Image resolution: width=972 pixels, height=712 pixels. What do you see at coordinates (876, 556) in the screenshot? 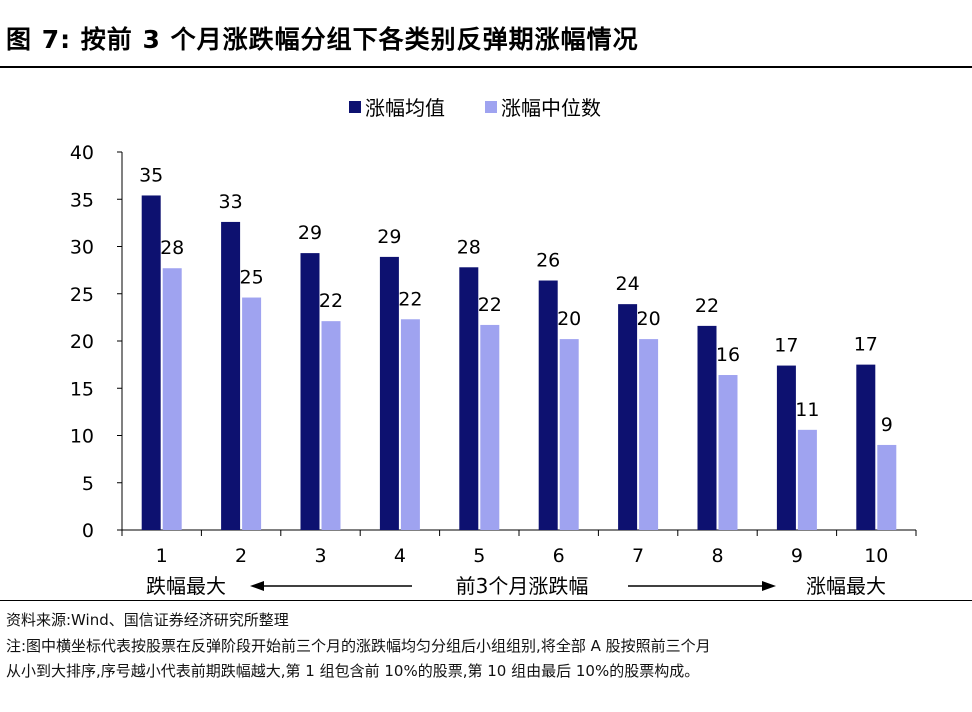
I see `x-tick-label: 10` at bounding box center [876, 556].